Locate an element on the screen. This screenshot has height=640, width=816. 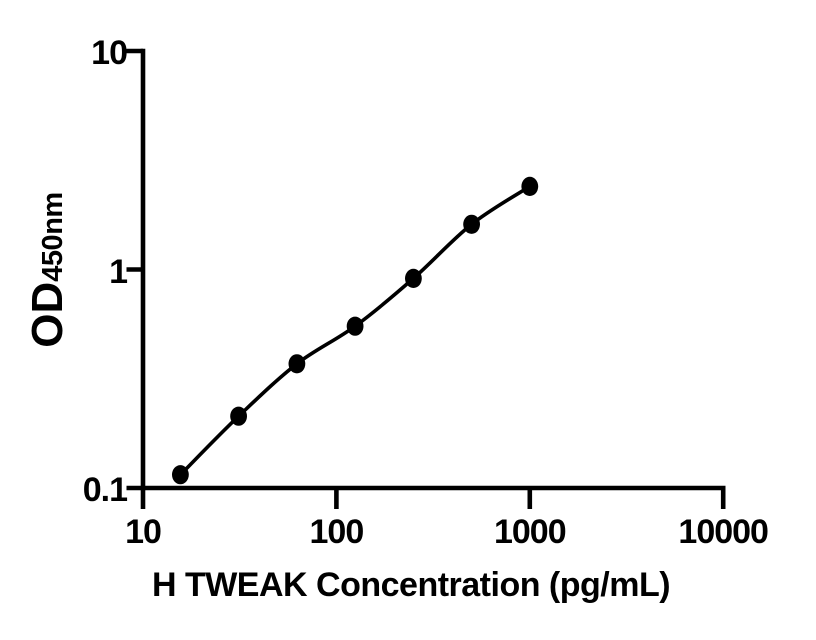
y-axis-title: OD450nm is located at coordinates (47, 270).